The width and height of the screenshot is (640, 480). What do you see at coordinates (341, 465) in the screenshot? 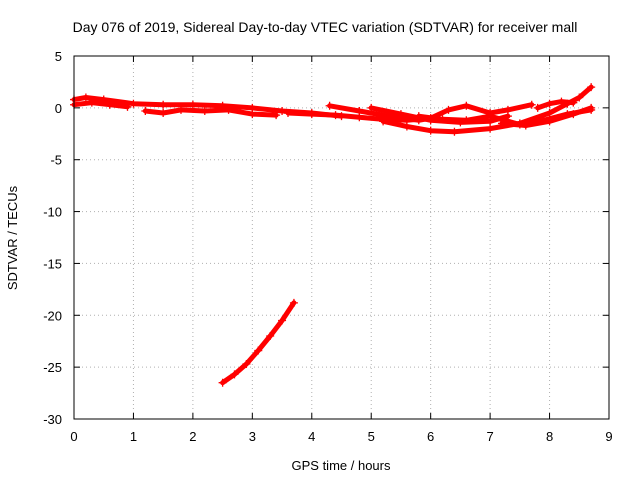
I see `x-axis-label: GPS time / hours` at bounding box center [341, 465].